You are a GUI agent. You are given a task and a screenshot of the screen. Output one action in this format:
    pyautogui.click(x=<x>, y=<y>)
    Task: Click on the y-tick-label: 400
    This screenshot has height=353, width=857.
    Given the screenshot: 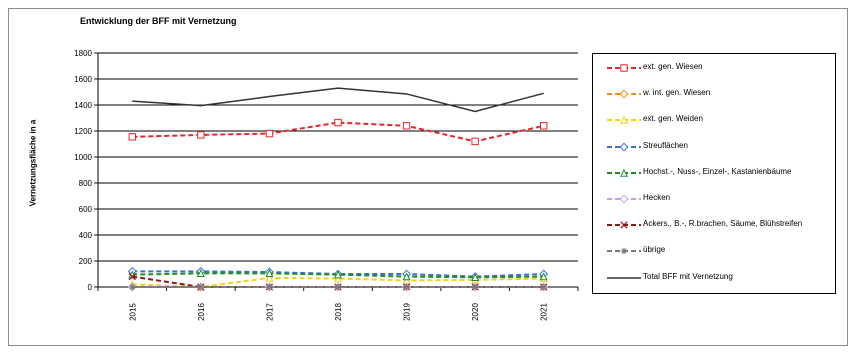 What is the action you would take?
    pyautogui.click(x=86, y=235)
    